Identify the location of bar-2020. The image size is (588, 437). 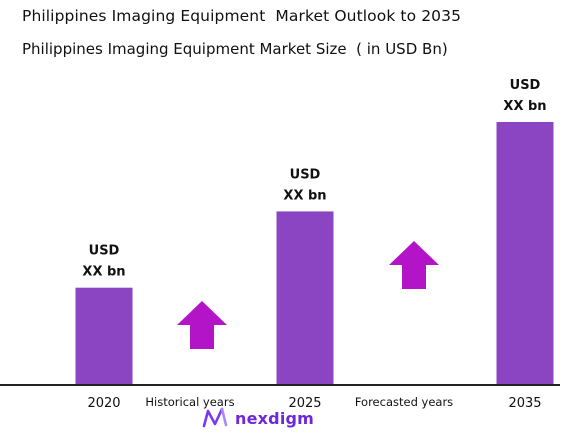
(104, 336).